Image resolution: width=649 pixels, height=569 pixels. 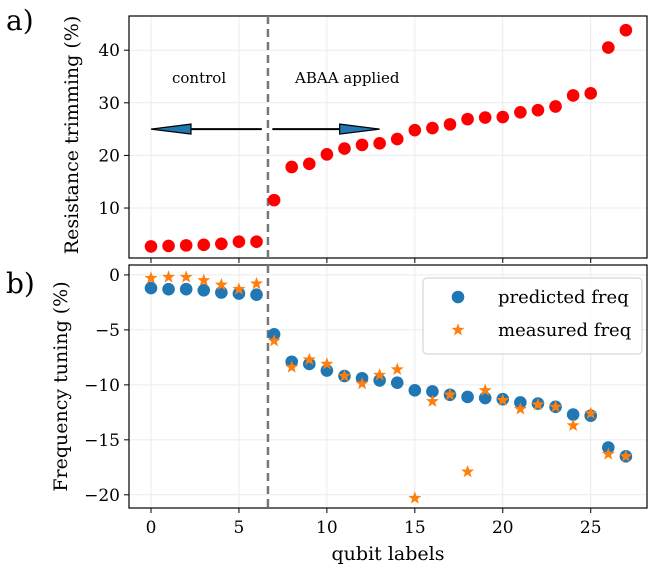 I want to click on y-axis-label-a: Resistance trimming (%), so click(x=72, y=135).